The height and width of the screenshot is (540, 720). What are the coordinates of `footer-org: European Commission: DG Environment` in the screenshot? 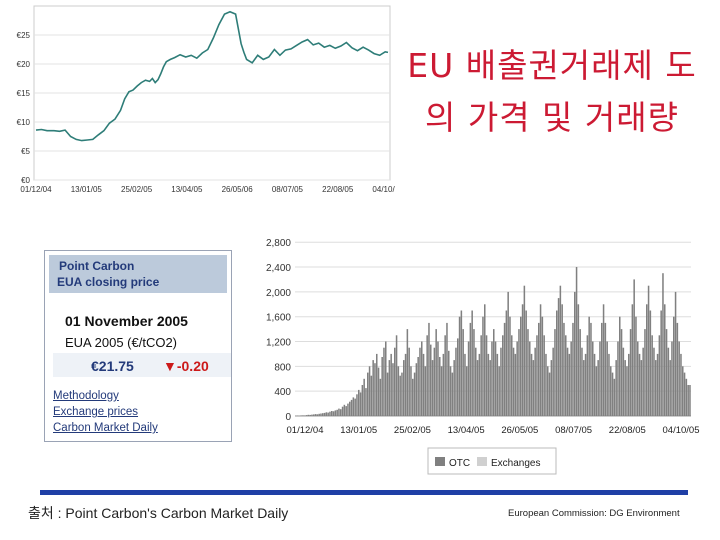 It's located at (594, 513).